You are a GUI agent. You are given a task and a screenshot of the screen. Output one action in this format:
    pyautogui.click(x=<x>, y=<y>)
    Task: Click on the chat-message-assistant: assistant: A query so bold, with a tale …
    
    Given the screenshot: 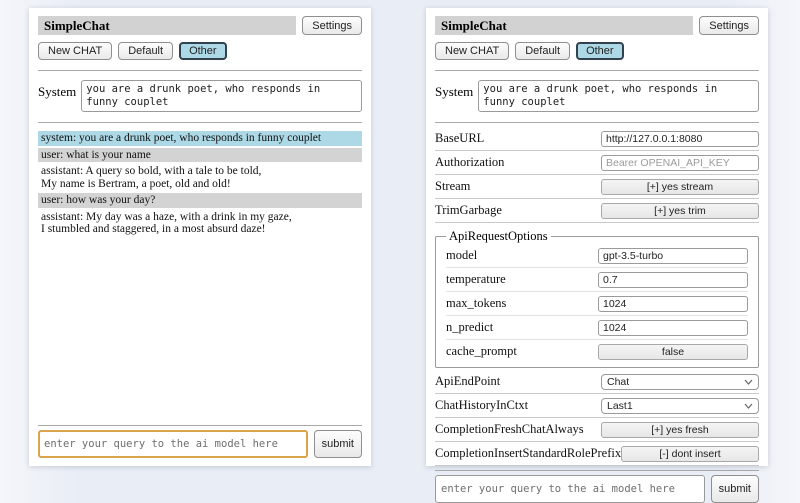 What is the action you would take?
    pyautogui.click(x=200, y=177)
    